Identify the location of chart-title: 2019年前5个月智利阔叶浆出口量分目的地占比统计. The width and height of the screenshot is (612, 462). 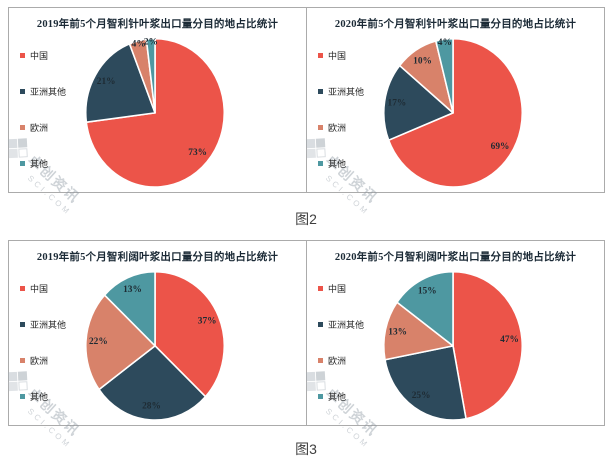
(157, 257).